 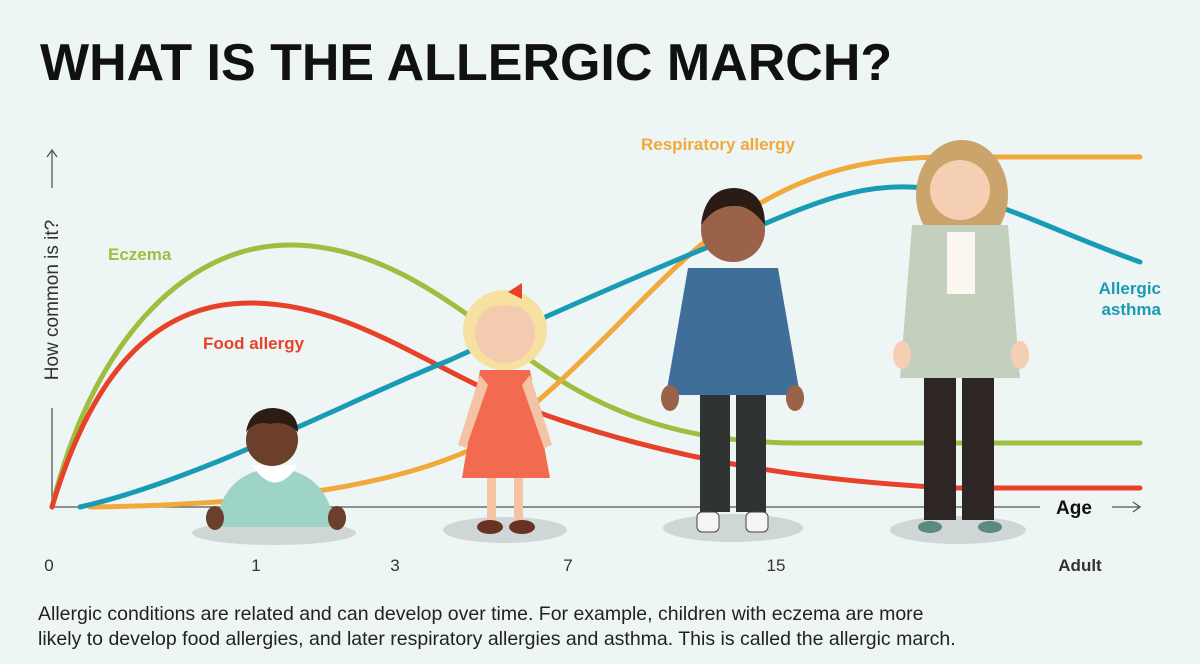 What do you see at coordinates (733, 230) in the screenshot?
I see `boy-head` at bounding box center [733, 230].